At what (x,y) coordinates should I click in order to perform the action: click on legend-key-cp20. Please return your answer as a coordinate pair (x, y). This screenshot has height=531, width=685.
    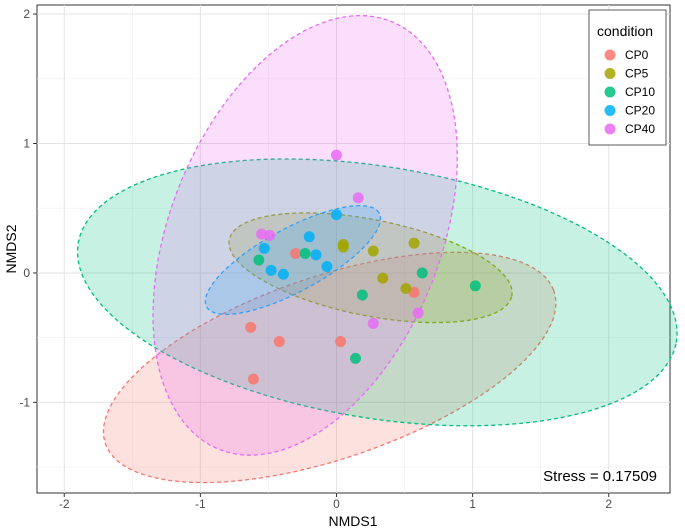
    Looking at the image, I should click on (610, 110).